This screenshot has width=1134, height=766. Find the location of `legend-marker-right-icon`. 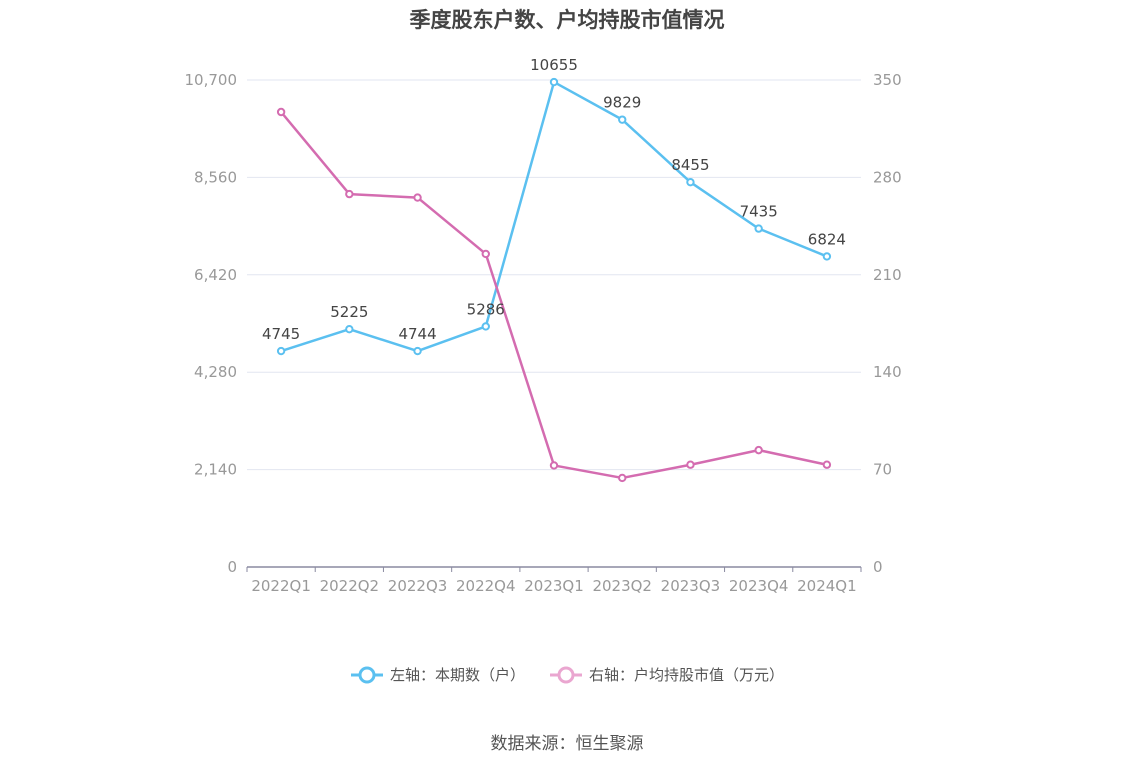

legend-marker-right-icon is located at coordinates (566, 674).